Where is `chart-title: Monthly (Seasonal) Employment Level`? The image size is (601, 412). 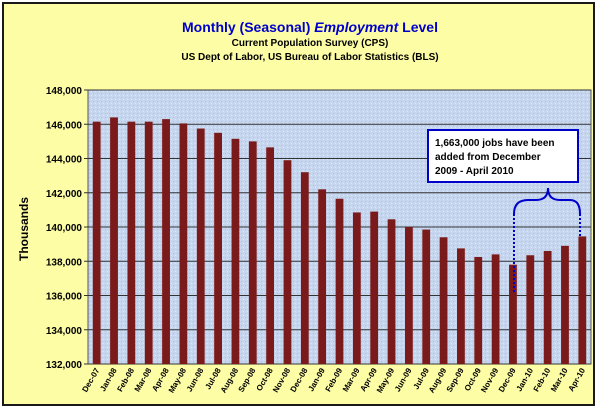
chart-title: Monthly (Seasonal) Employment Level is located at coordinates (310, 27).